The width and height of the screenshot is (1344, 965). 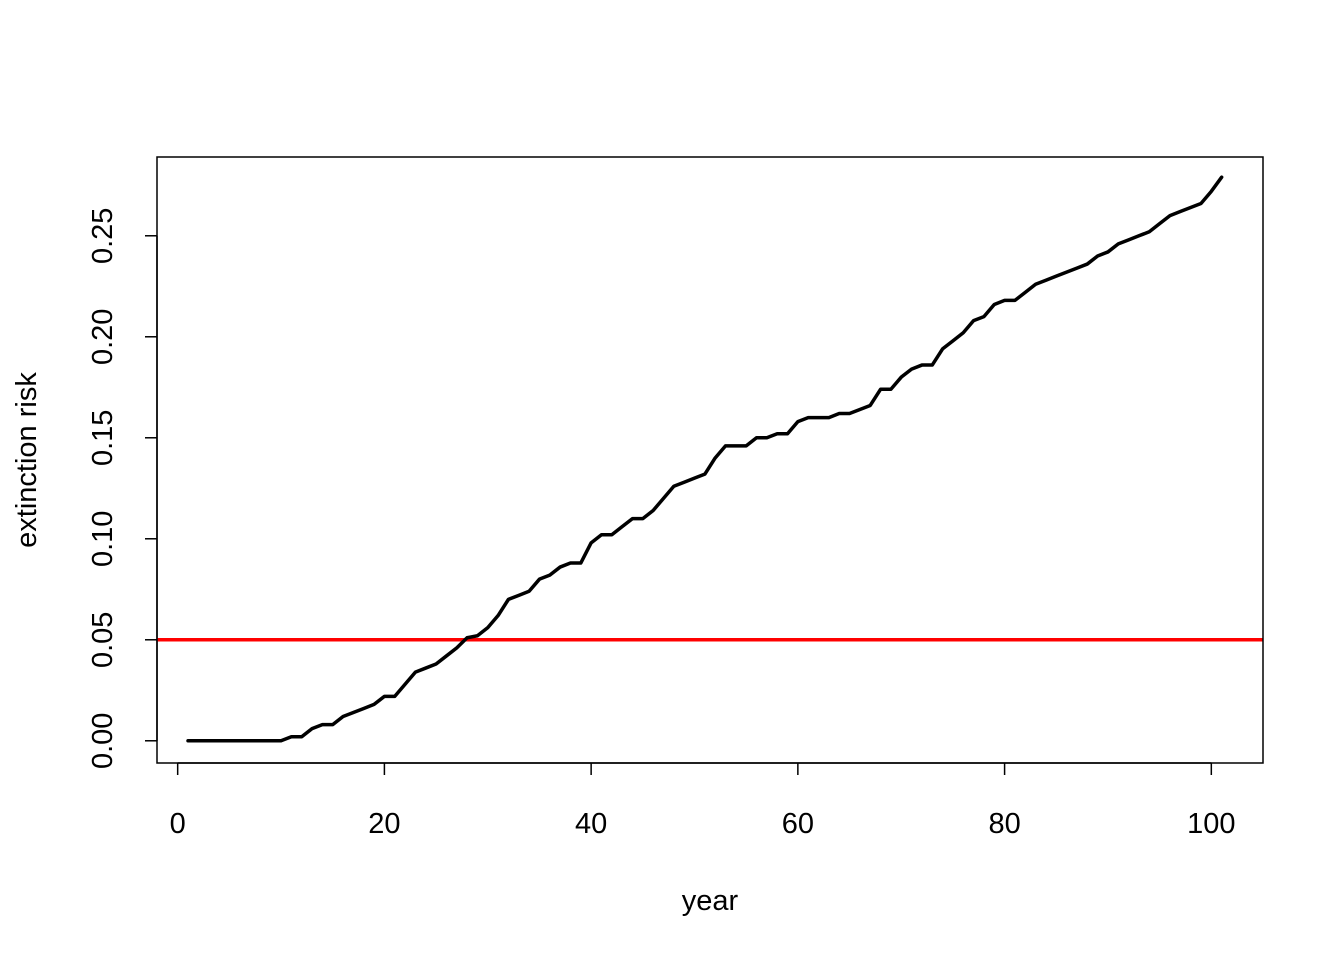 I want to click on x-tick-label: 60, so click(x=798, y=824).